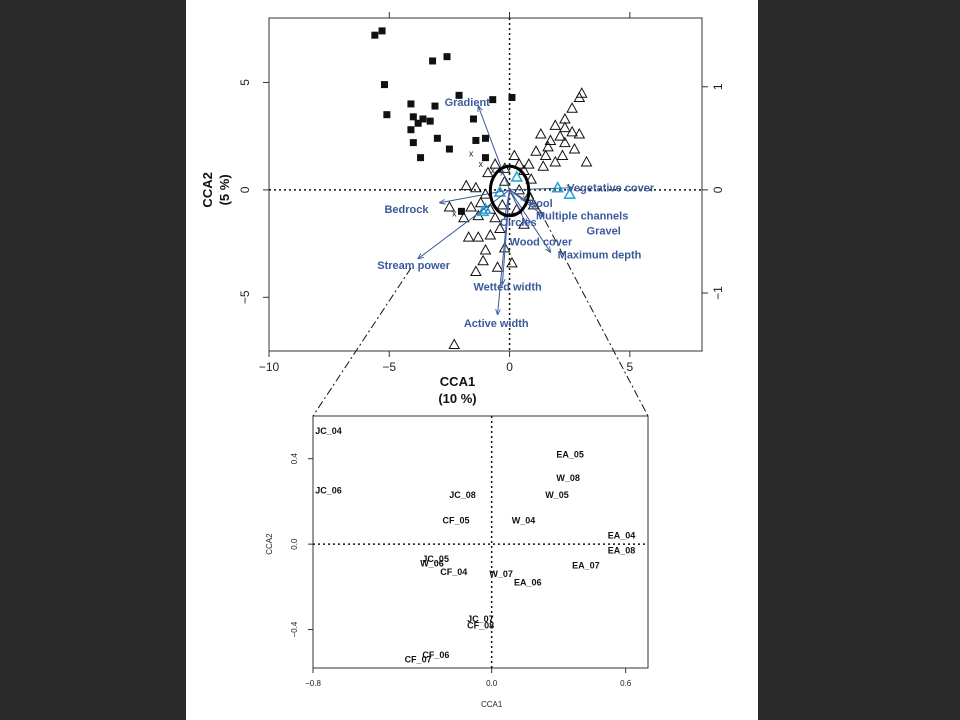 Image resolution: width=960 pixels, height=720 pixels. What do you see at coordinates (245, 297) in the screenshot?
I see `y-tick-label: −5` at bounding box center [245, 297].